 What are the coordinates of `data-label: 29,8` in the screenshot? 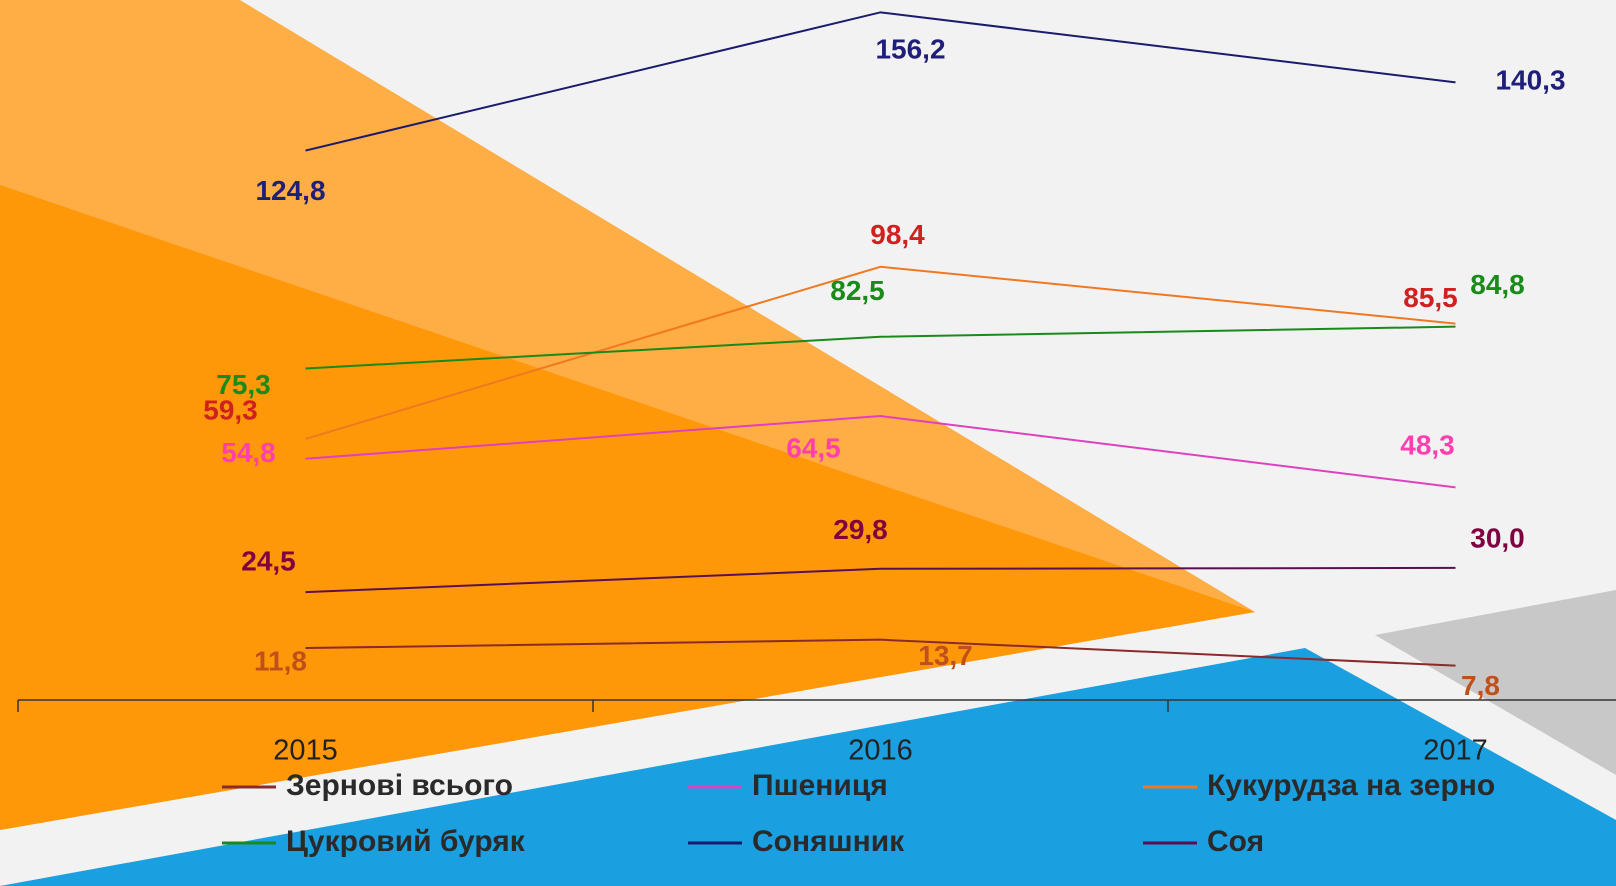 It's located at (860, 529).